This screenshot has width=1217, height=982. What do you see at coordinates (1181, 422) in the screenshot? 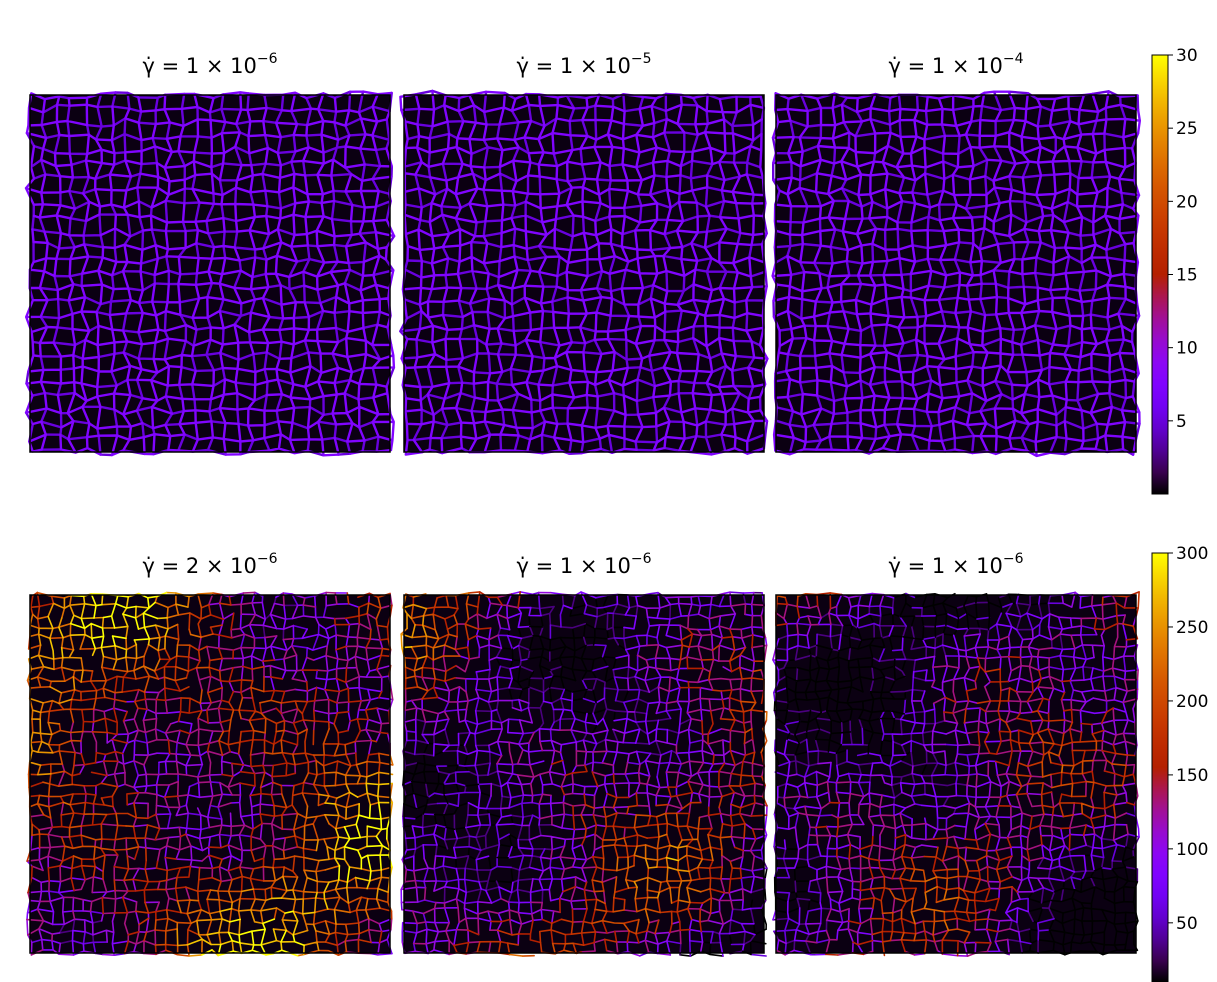
I see `colorbar-tick-label: 5` at bounding box center [1181, 422].